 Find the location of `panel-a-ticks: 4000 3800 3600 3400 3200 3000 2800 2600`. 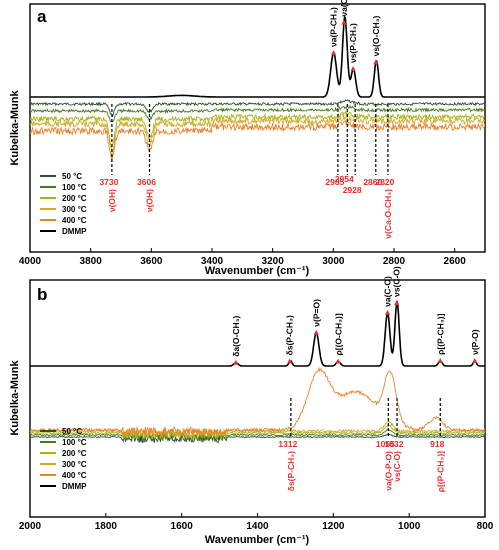

panel-a-ticks: 4000 3800 3600 3400 3200 3000 2800 2600 is located at coordinates (242, 257).